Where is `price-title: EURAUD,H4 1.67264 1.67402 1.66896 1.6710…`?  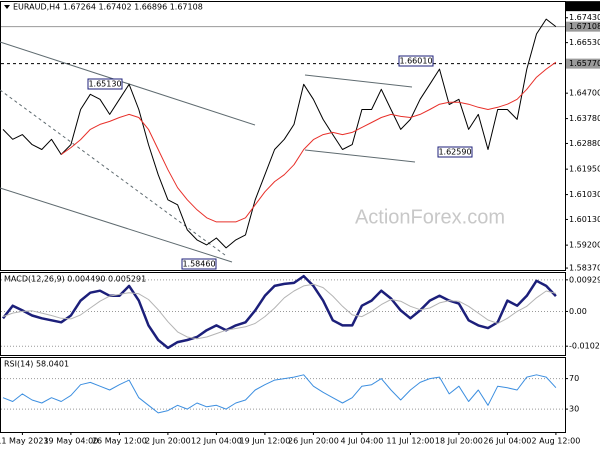 price-title: EURAUD,H4 1.67264 1.67402 1.66896 1.6710… is located at coordinates (108, 7).